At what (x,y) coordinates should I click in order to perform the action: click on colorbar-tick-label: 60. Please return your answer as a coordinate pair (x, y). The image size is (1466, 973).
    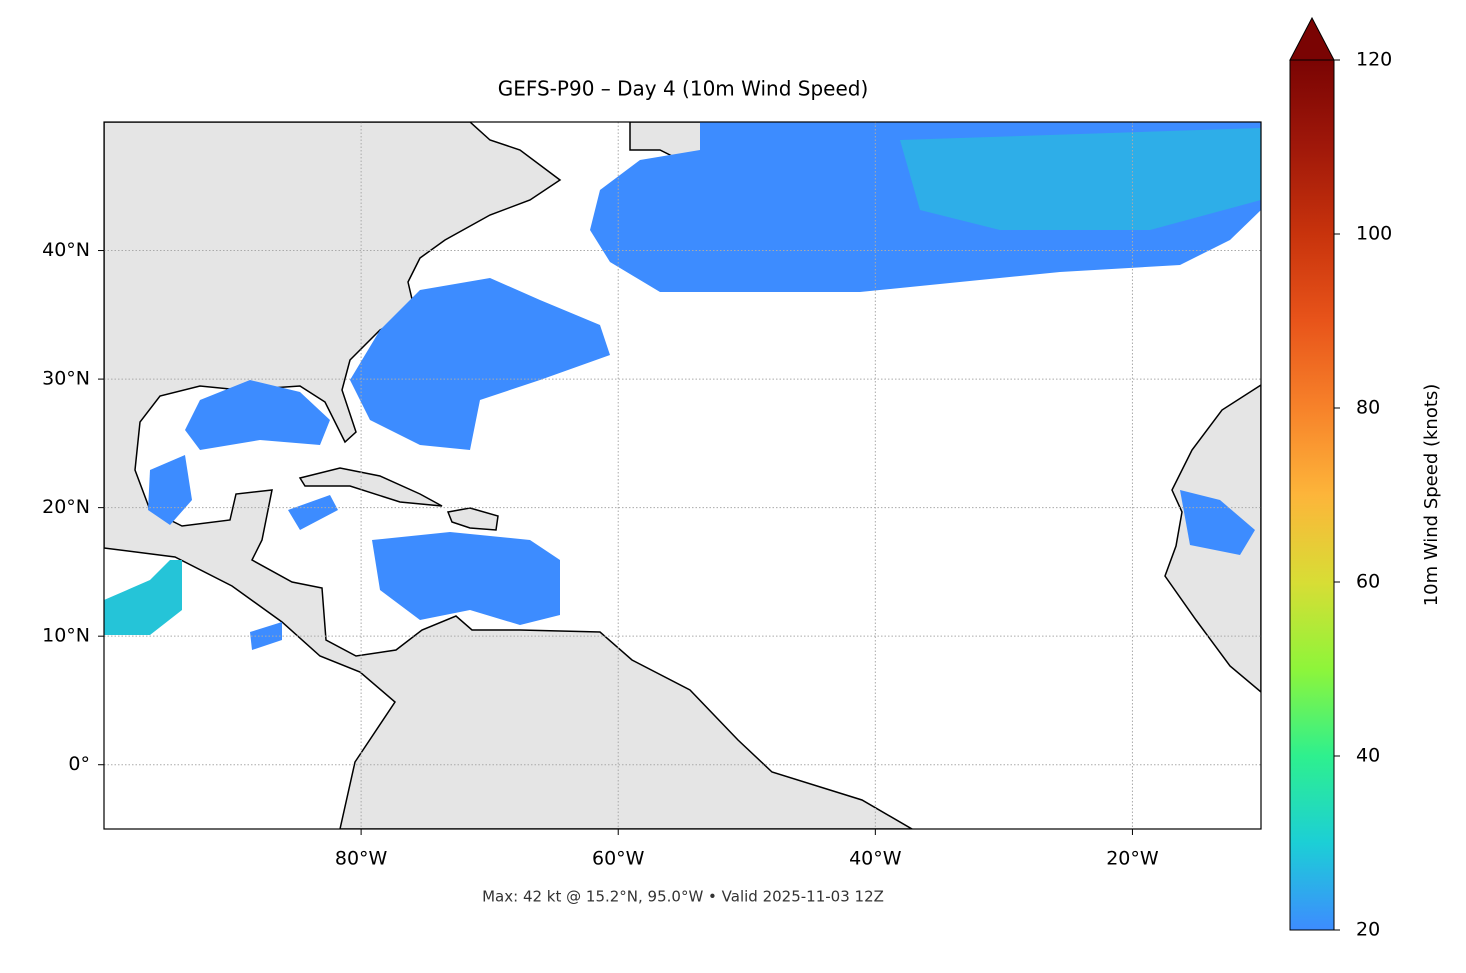
    Looking at the image, I should click on (1368, 582).